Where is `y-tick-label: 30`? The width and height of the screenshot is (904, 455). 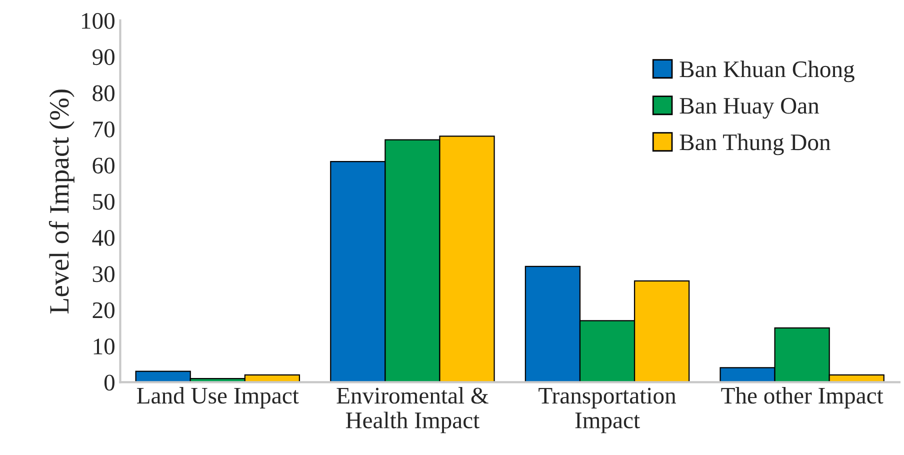 y-tick-label: 30 is located at coordinates (103, 274).